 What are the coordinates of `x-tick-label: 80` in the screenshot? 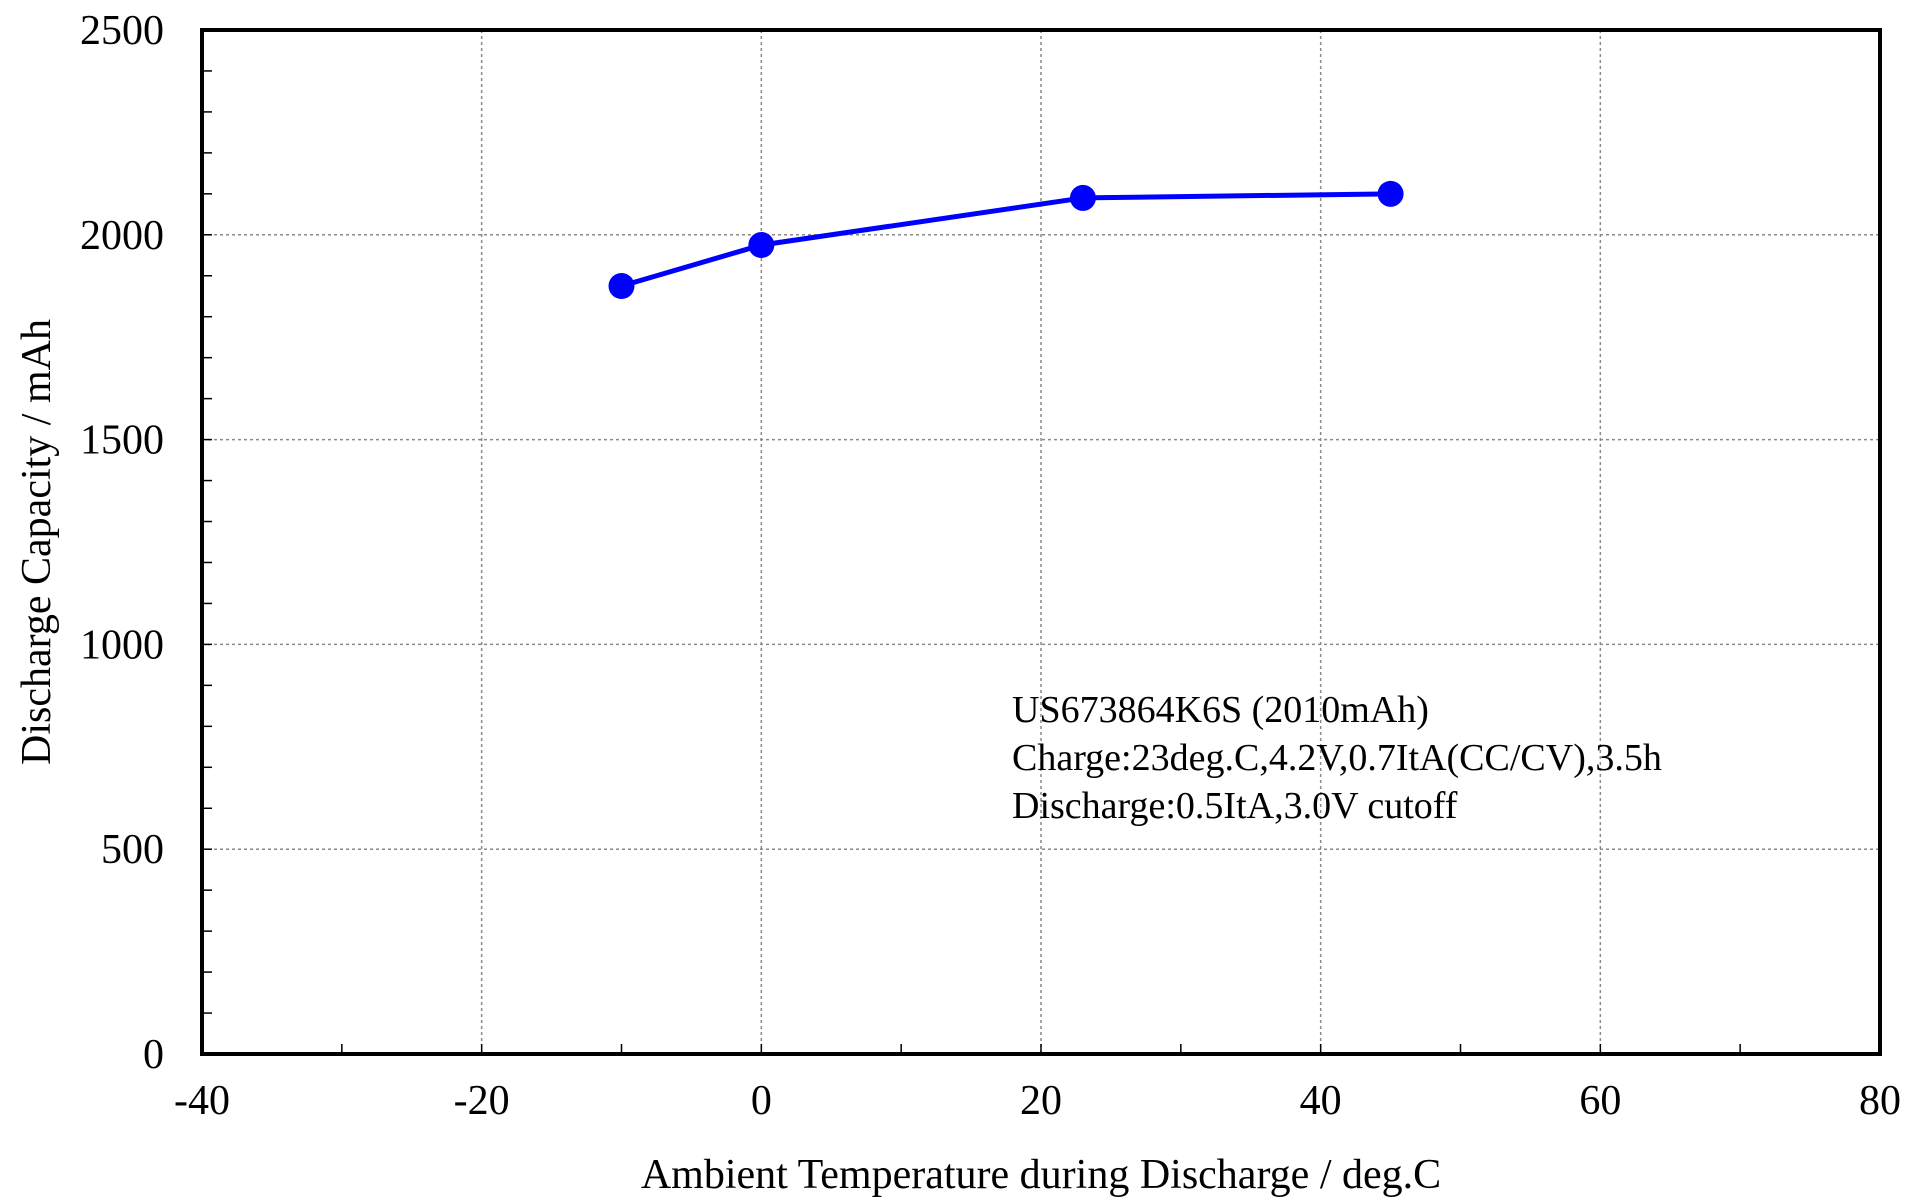 It's located at (1880, 1101).